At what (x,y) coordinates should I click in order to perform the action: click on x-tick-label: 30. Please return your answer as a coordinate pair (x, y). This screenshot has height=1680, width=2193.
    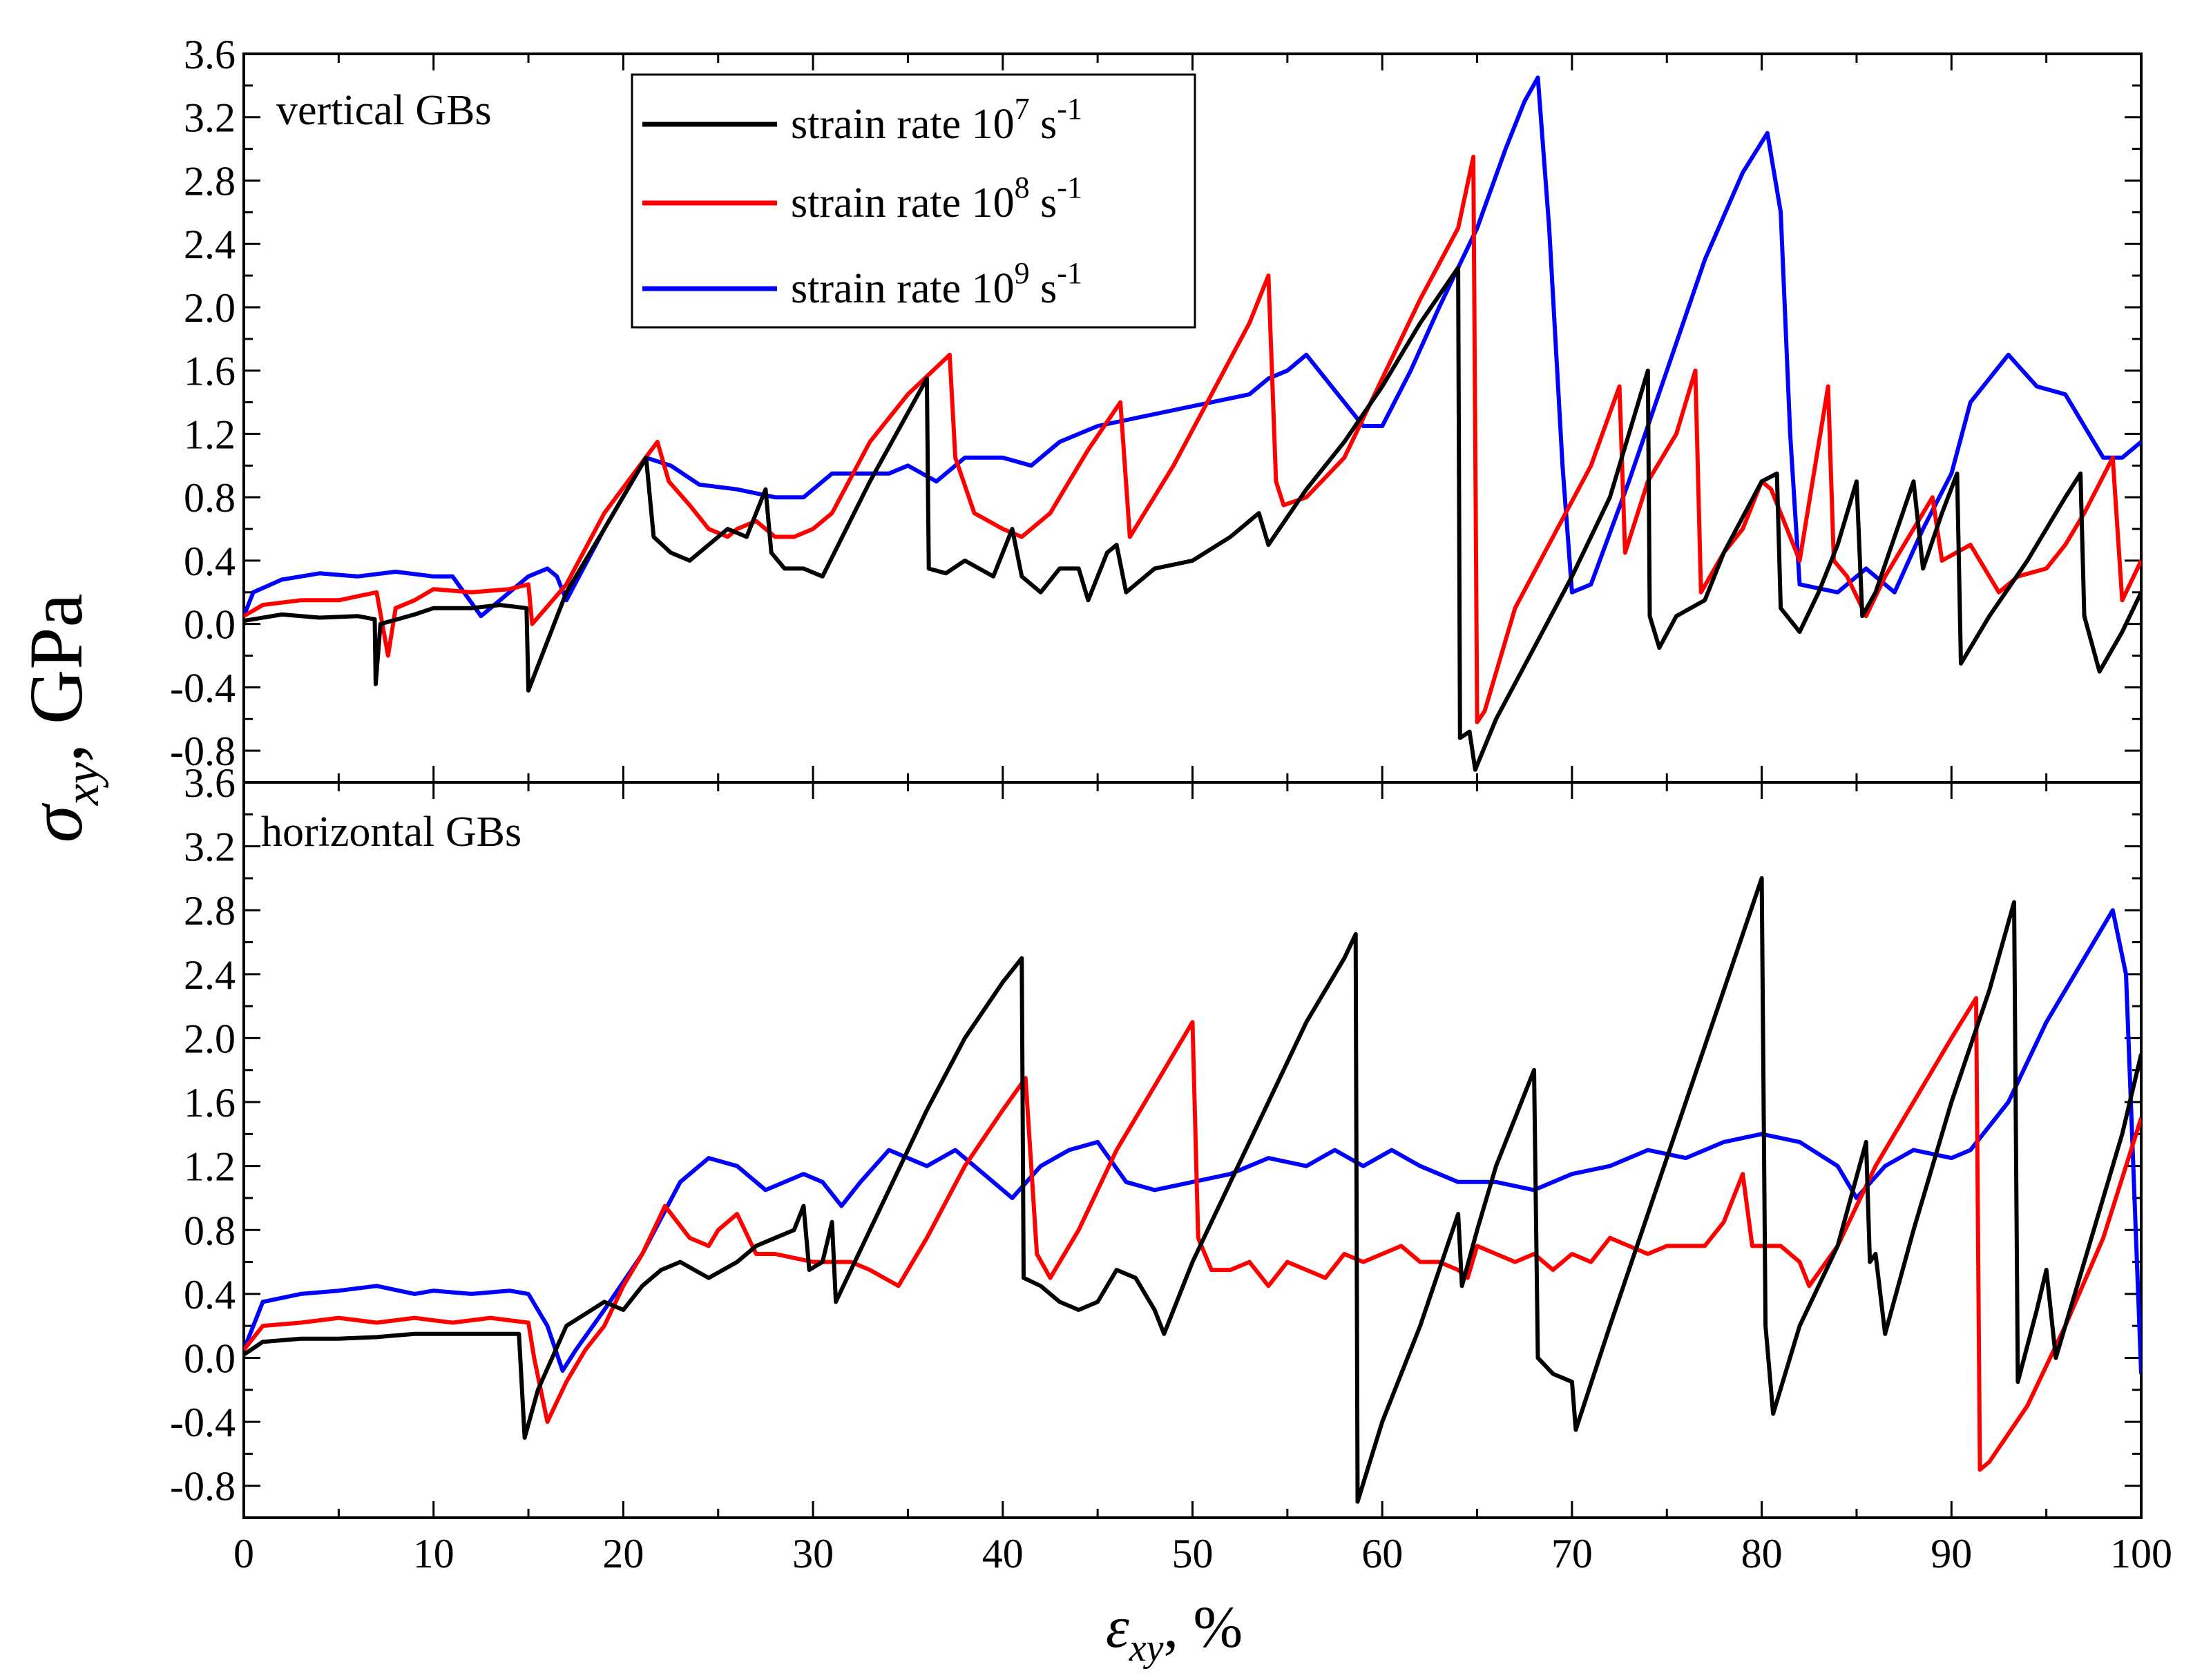
    Looking at the image, I should click on (813, 1553).